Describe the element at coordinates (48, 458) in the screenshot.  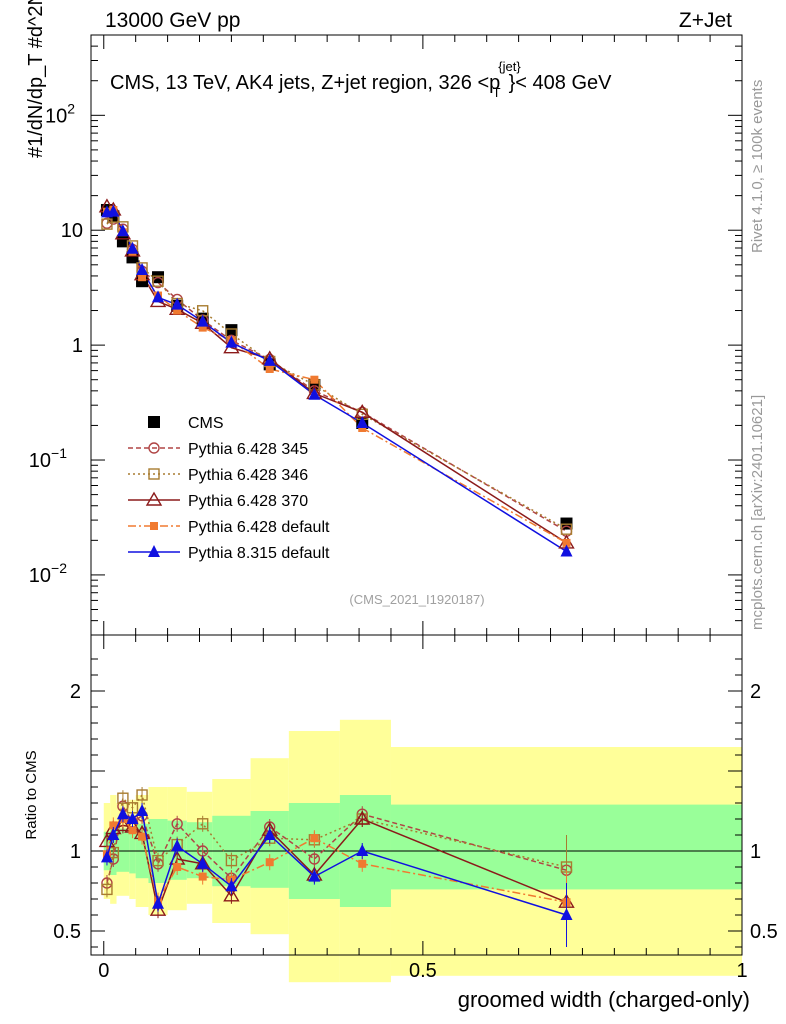
I see `y-tick-label: 10⁻¹` at that location.